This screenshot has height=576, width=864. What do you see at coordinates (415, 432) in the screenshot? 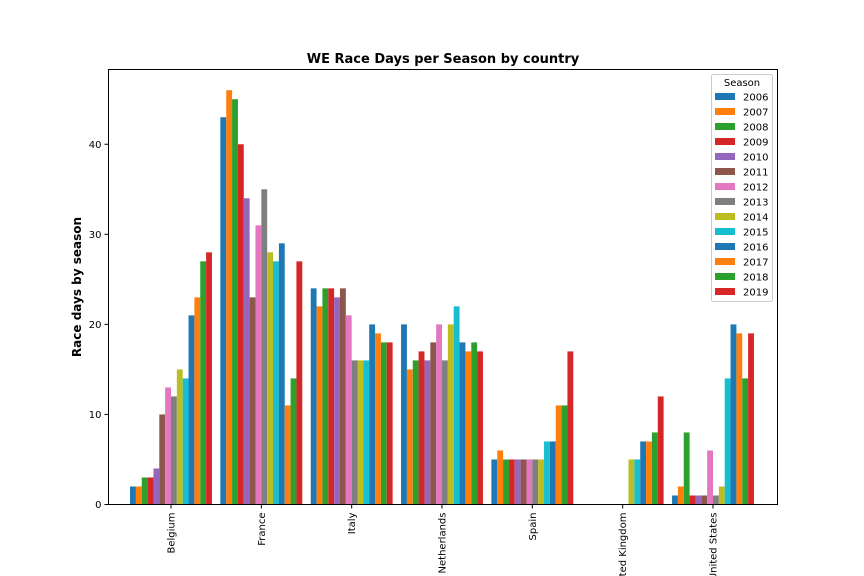
I see `bar-2008-netherlands` at bounding box center [415, 432].